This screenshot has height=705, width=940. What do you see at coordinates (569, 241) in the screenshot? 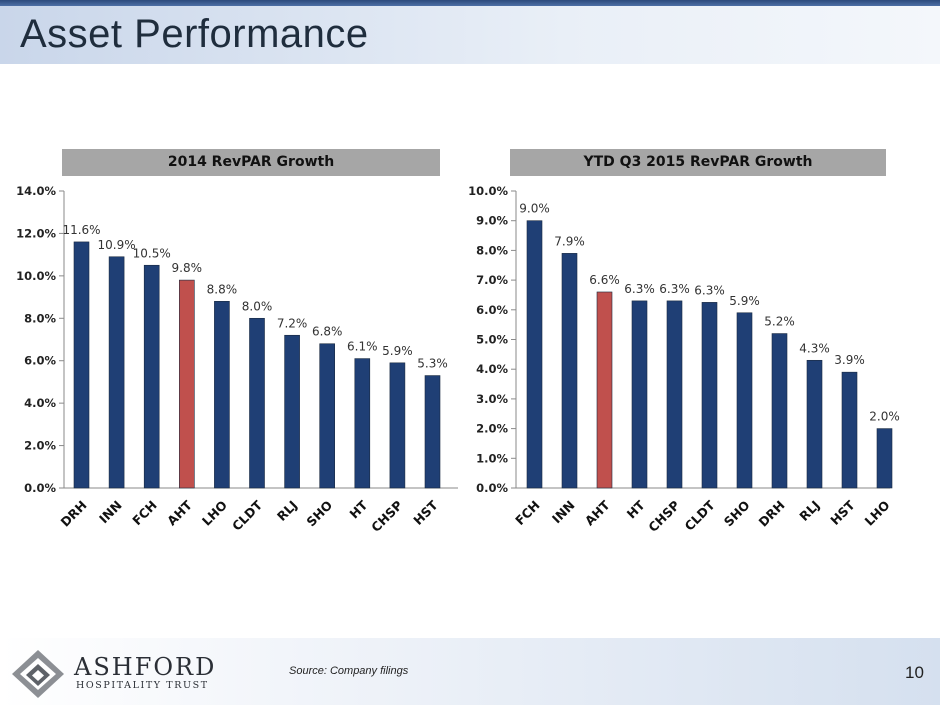
I see `data-label-inn: 7.9%` at bounding box center [569, 241].